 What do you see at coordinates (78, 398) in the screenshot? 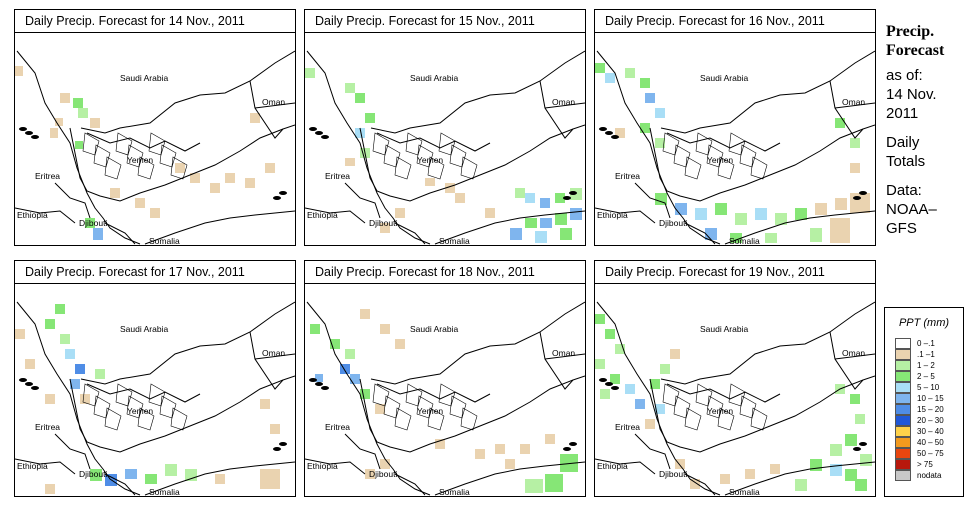
I see `coast-line` at bounding box center [78, 398].